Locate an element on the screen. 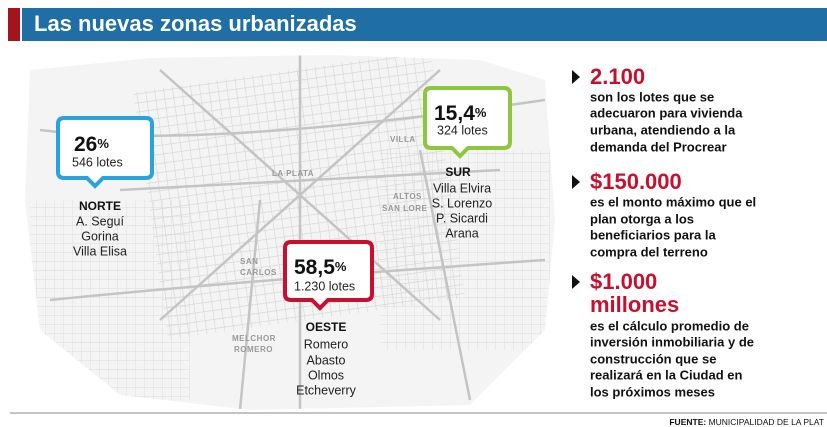 This screenshot has width=827, height=427. fact-figure: $150.000 is located at coordinates (636, 181).